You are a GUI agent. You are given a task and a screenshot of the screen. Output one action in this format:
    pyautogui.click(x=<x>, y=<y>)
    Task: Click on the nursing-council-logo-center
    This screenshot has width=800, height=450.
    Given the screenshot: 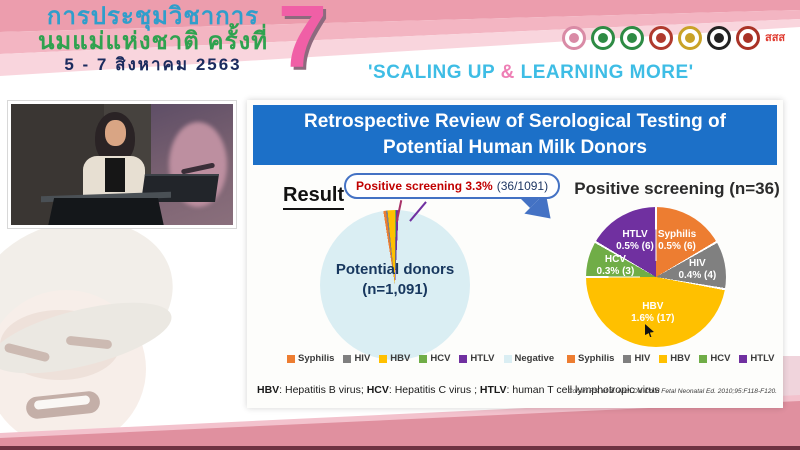 What is the action you would take?
    pyautogui.click(x=719, y=38)
    